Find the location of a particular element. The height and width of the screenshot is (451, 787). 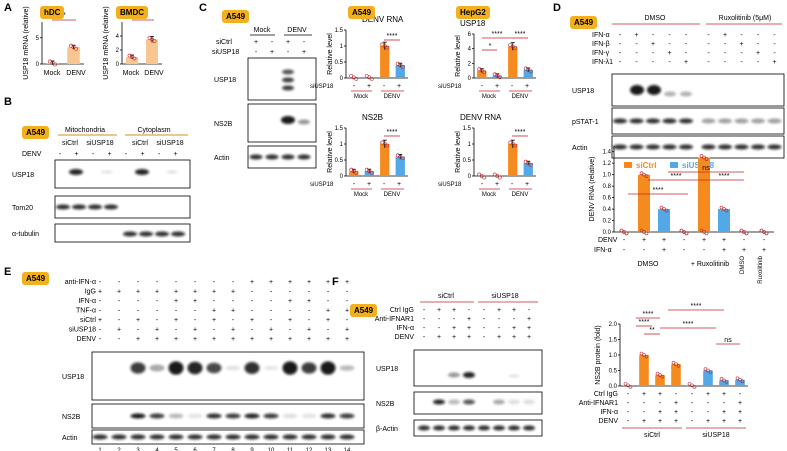

c-chart1-title: DENV RNA is located at coordinates (383, 19).